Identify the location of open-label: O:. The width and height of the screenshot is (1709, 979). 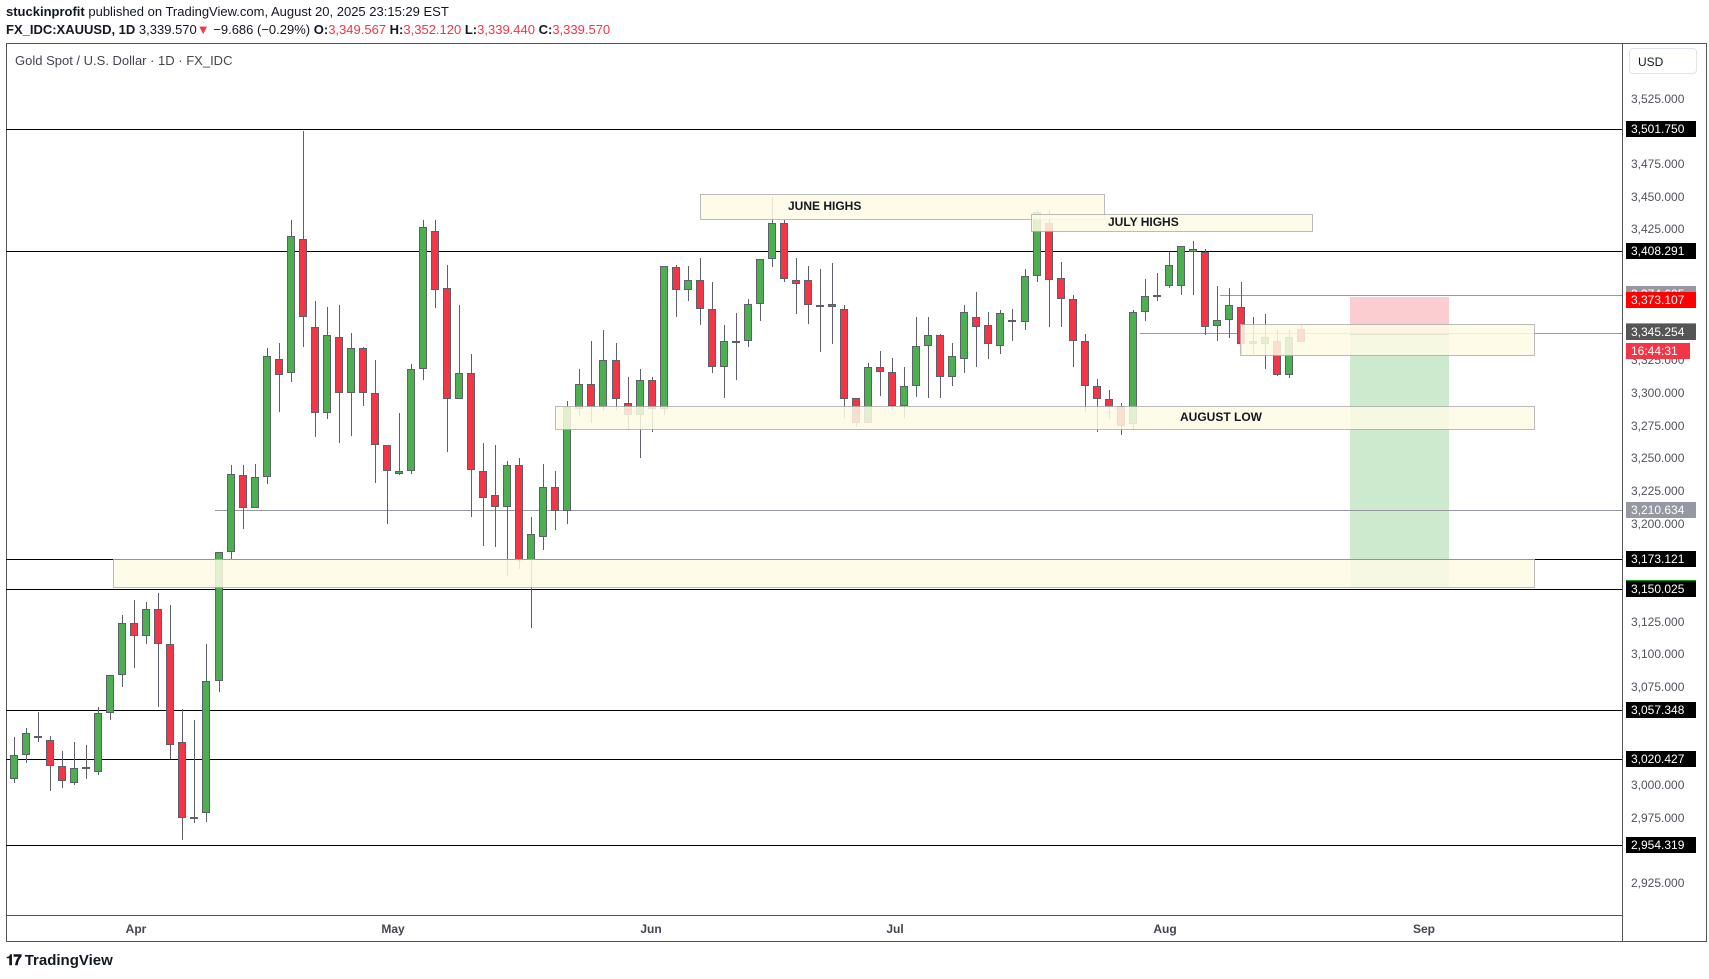
(321, 29).